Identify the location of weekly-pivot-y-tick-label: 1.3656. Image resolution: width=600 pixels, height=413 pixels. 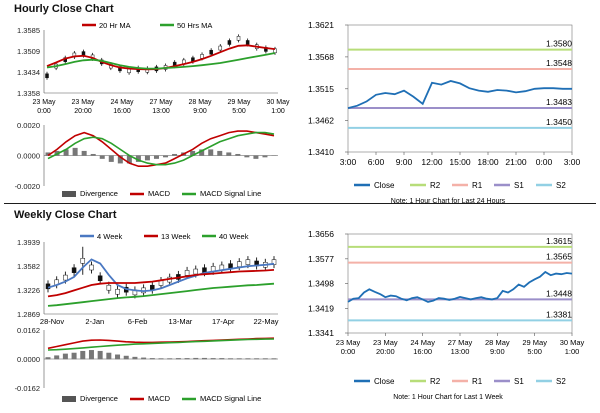
(321, 234).